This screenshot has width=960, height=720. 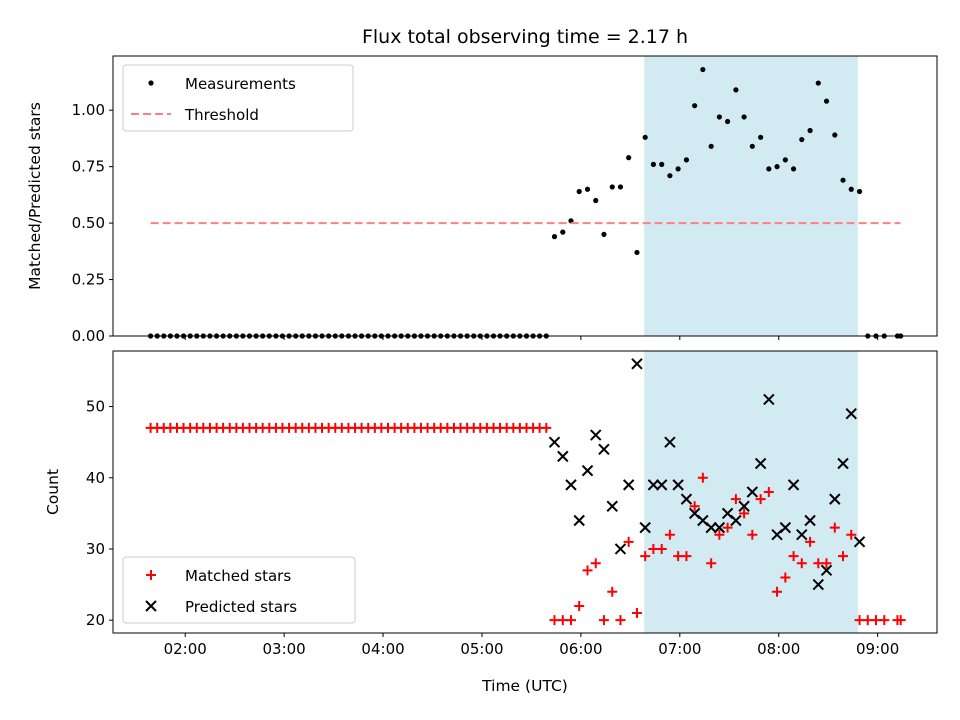 What do you see at coordinates (35, 196) in the screenshot?
I see `top-y-axis-label: Matched/Predicted stars` at bounding box center [35, 196].